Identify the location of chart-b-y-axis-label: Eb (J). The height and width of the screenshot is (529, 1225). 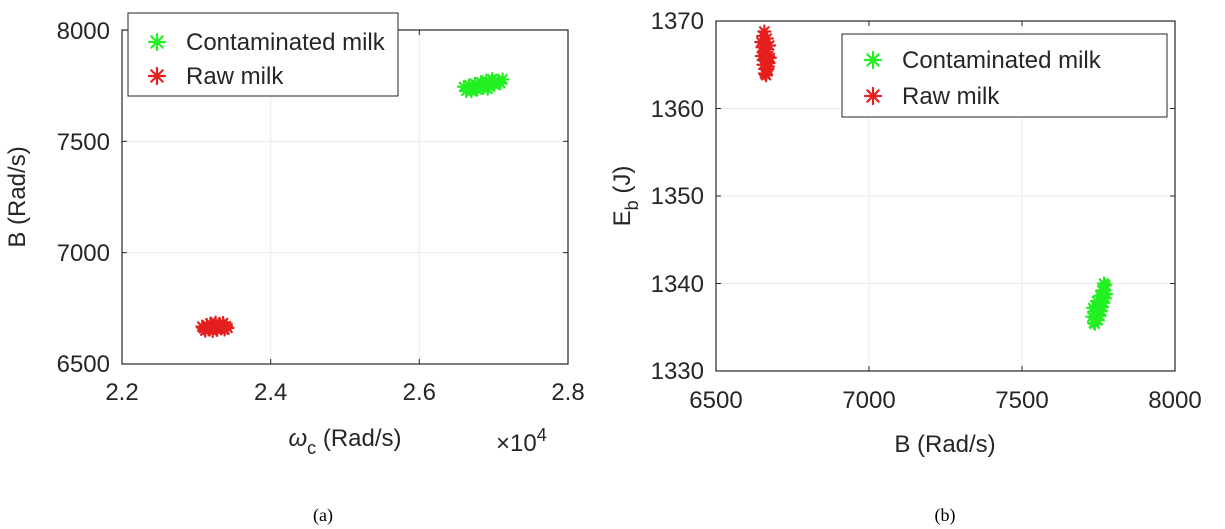
(625, 196).